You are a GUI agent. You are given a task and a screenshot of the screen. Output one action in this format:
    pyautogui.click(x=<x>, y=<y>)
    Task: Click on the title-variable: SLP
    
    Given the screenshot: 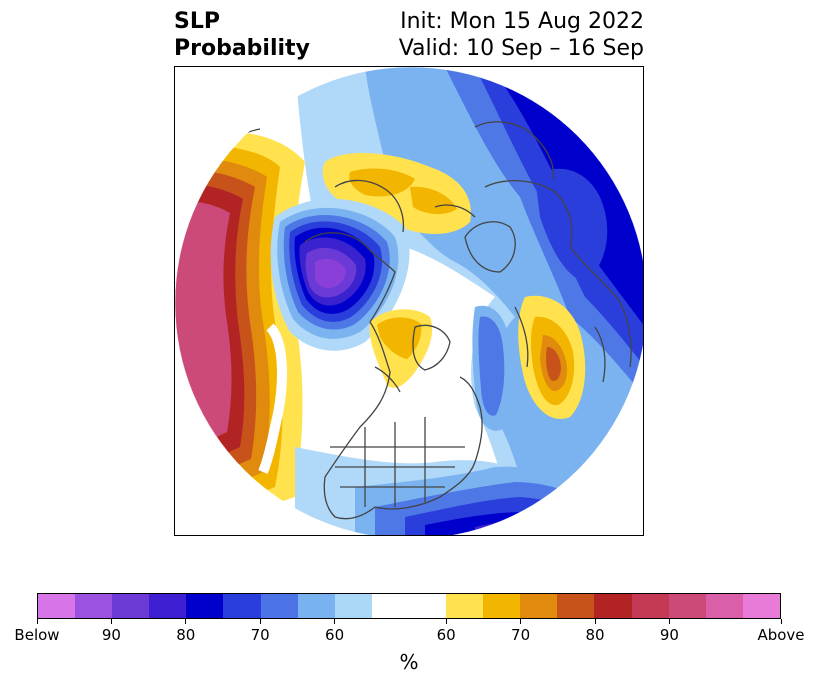 What is the action you would take?
    pyautogui.click(x=197, y=21)
    